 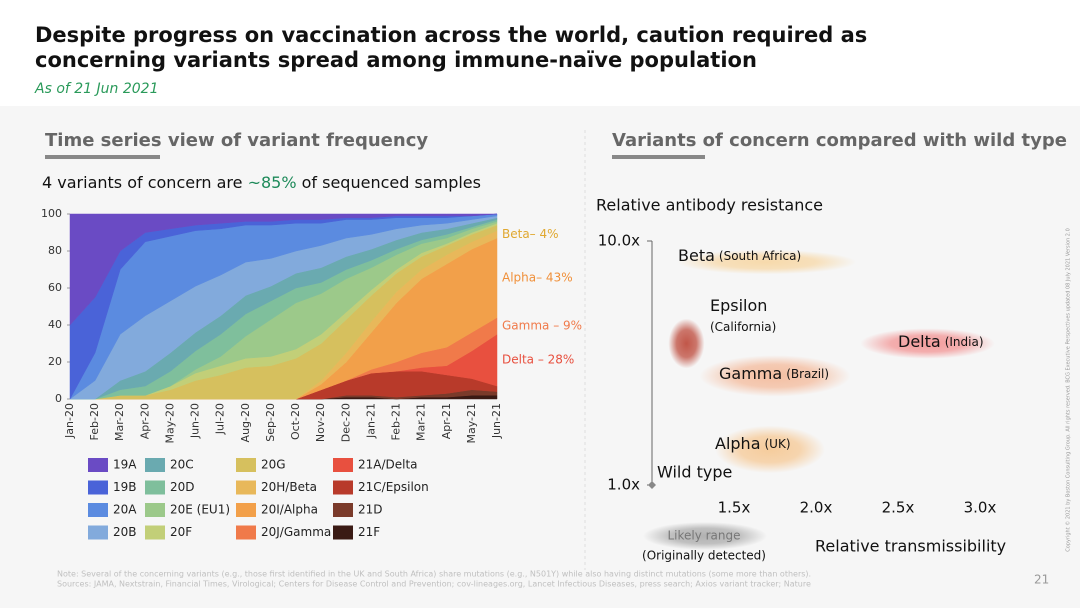 I want to click on caption-text: 4 variants of concern are, so click(x=145, y=182).